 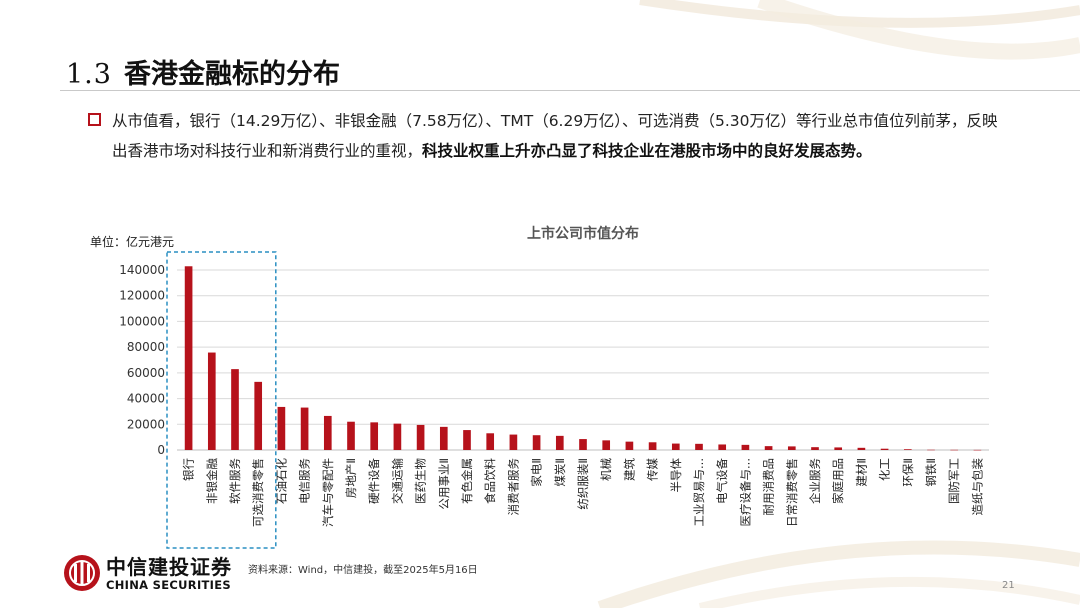 What do you see at coordinates (304, 428) in the screenshot?
I see `bar-电信服务` at bounding box center [304, 428].